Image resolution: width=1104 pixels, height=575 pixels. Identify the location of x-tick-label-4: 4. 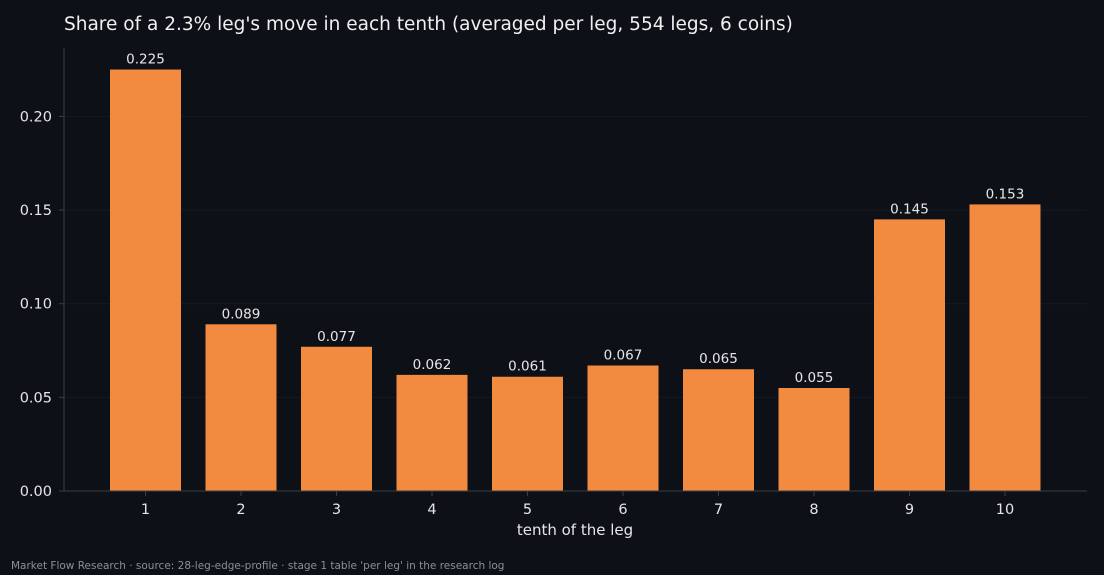
(431, 510).